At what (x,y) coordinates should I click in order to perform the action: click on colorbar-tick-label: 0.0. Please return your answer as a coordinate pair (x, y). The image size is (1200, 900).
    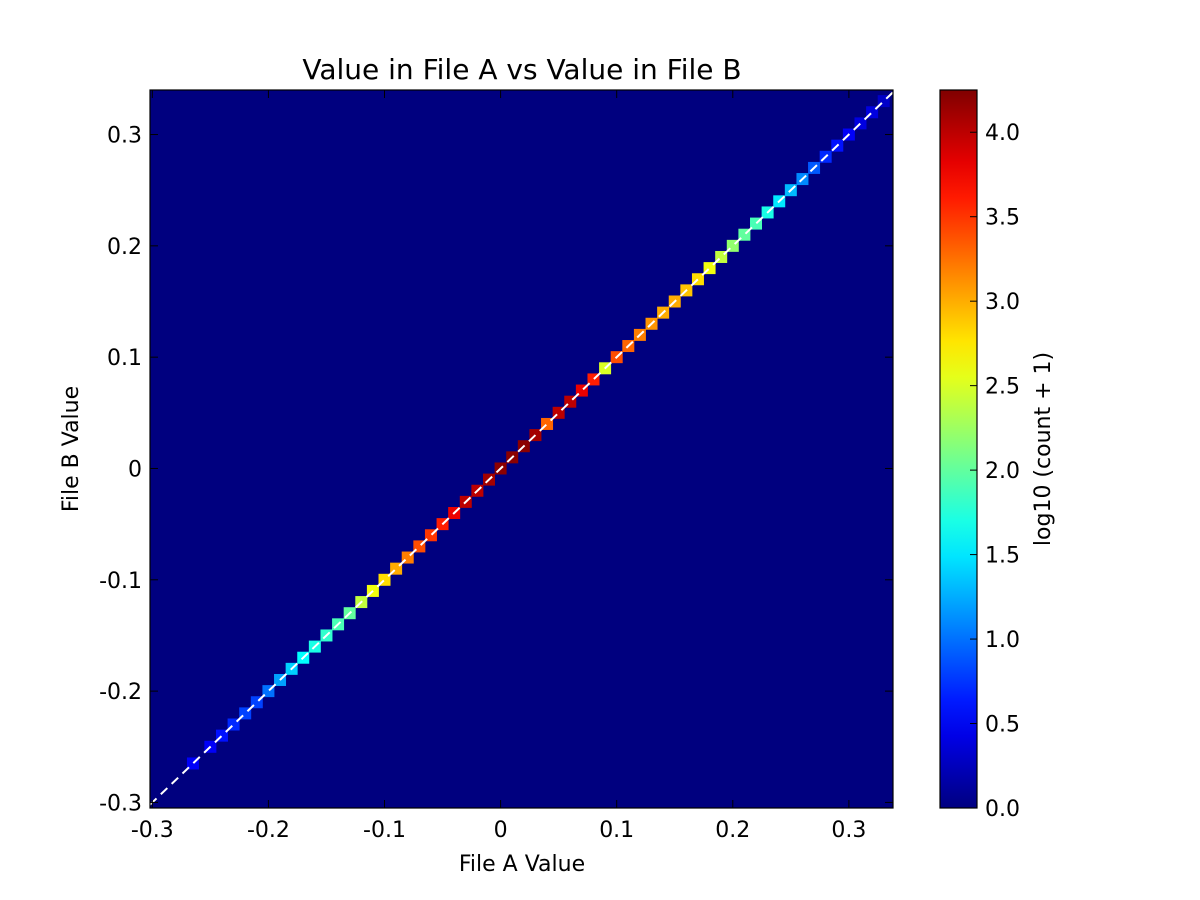
    Looking at the image, I should click on (1002, 809).